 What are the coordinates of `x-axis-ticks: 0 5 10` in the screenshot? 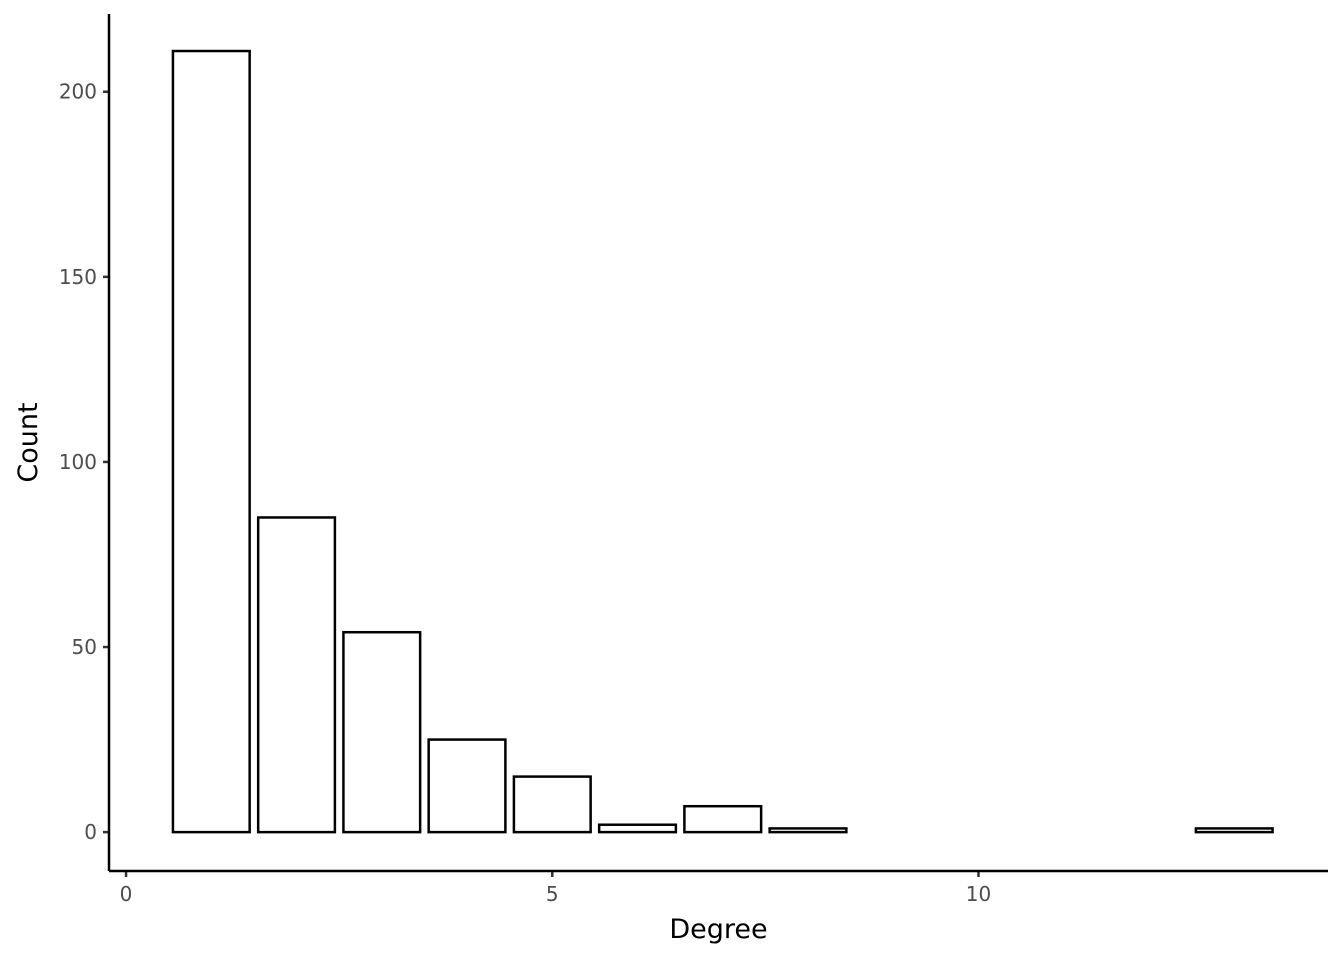 It's located at (555, 888).